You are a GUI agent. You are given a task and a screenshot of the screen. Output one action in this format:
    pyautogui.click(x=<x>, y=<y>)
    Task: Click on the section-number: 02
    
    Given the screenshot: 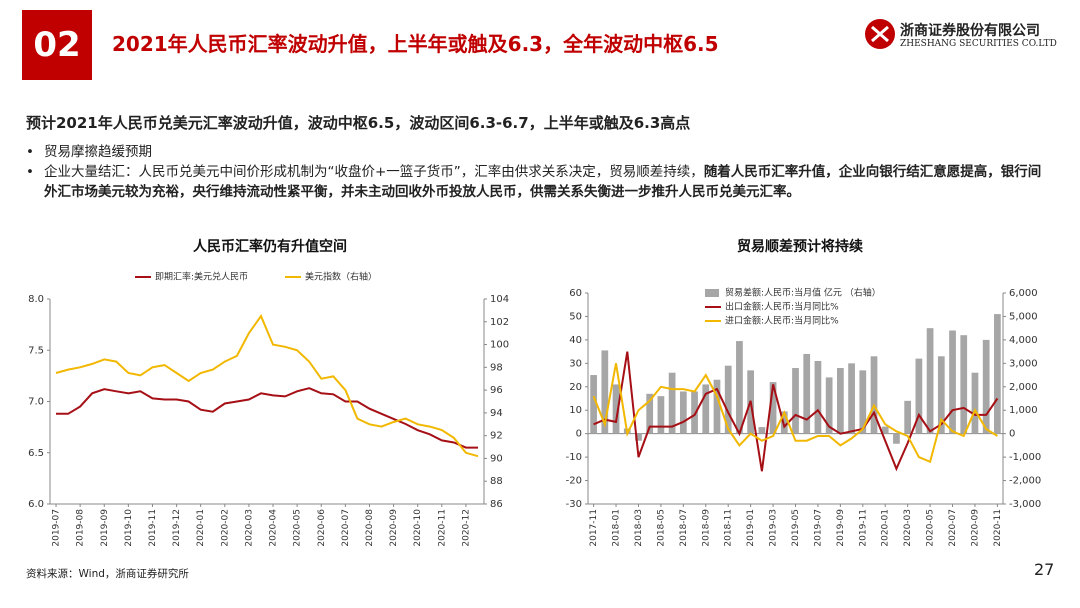 What is the action you would take?
    pyautogui.click(x=57, y=45)
    